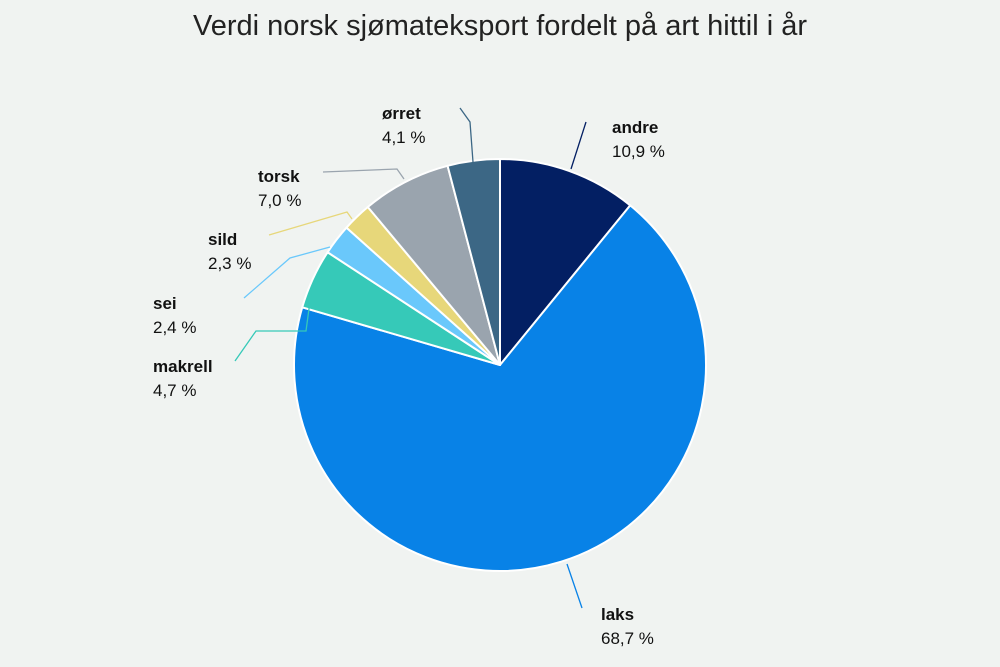 Image resolution: width=1000 pixels, height=667 pixels. I want to click on leader-line-sild, so click(310, 223).